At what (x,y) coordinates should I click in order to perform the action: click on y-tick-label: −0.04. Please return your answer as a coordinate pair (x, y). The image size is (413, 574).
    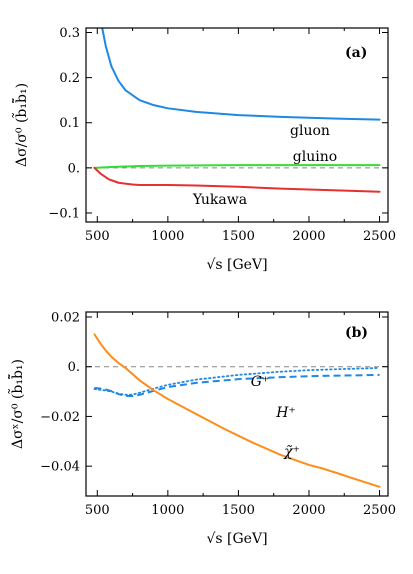
    Looking at the image, I should click on (60, 467).